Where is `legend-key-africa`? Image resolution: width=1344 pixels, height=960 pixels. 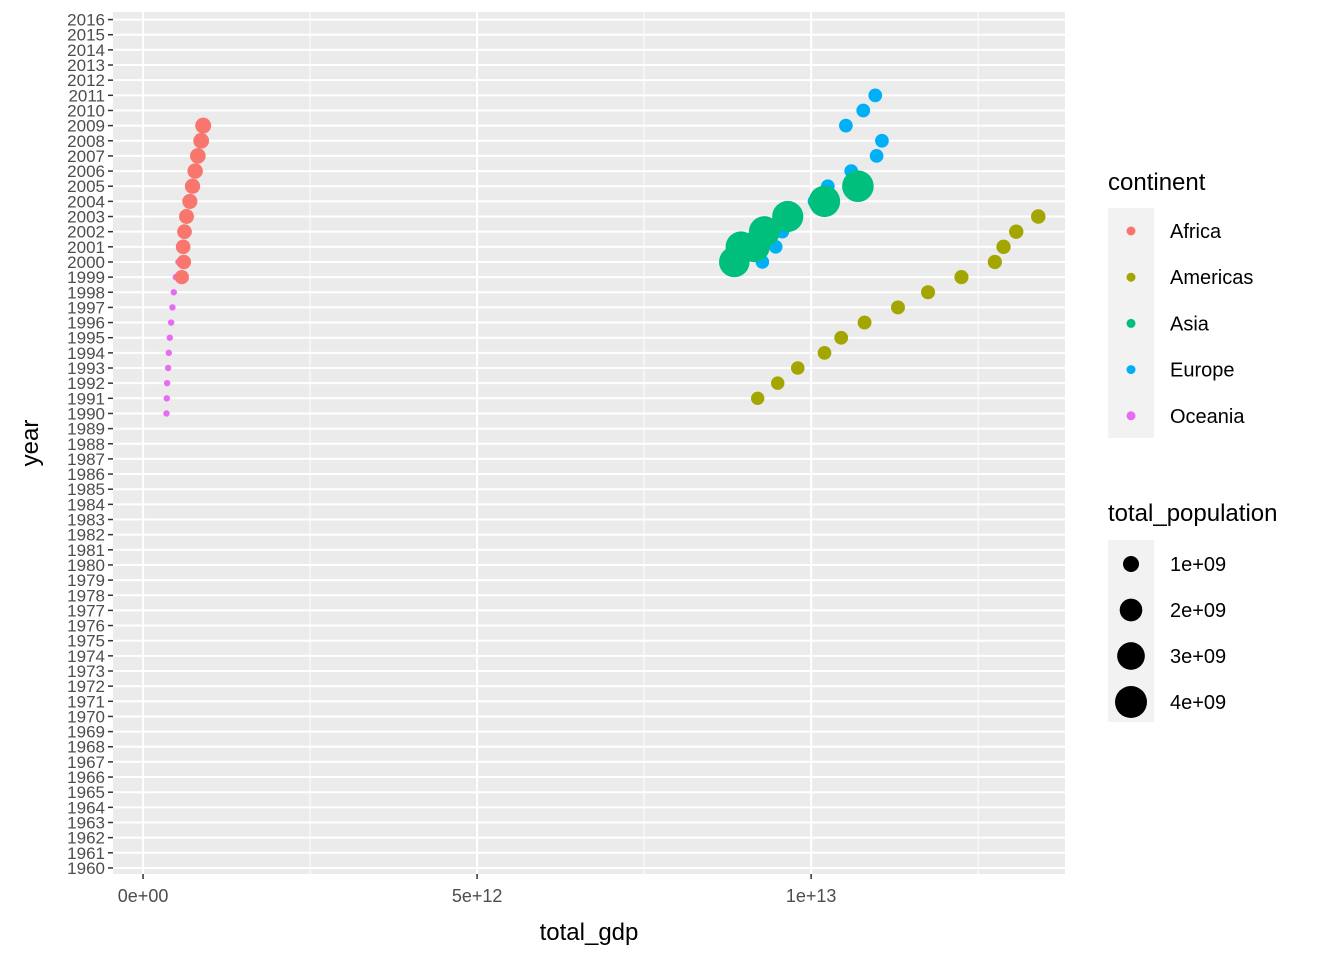 legend-key-africa is located at coordinates (1131, 231).